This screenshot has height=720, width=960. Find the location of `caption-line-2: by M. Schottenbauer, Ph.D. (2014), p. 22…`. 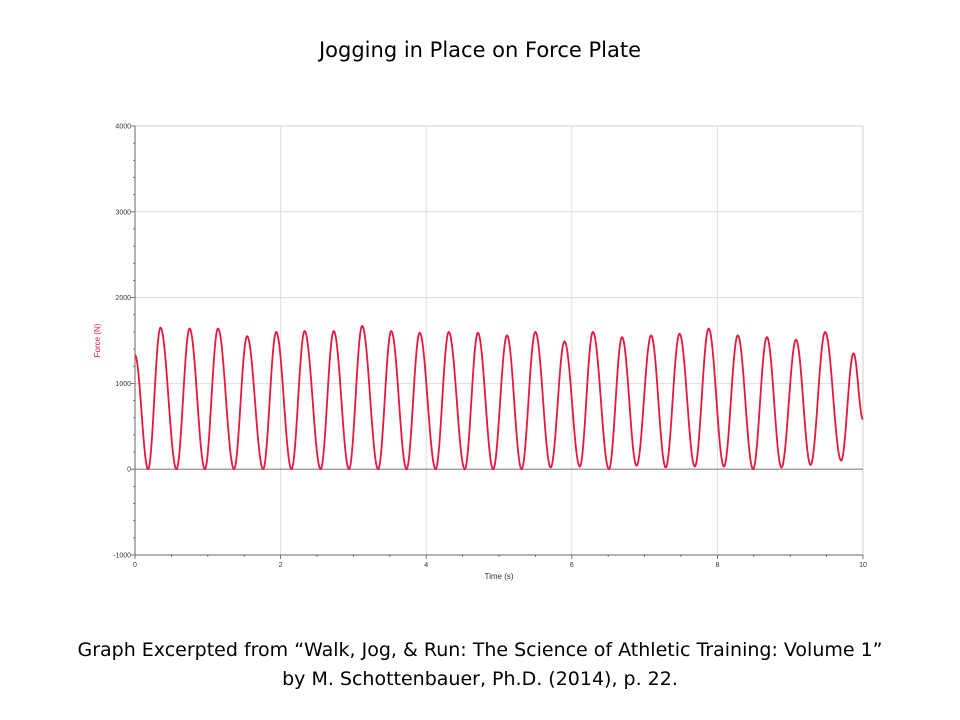

caption-line-2: by M. Schottenbauer, Ph.D. (2014), p. 22… is located at coordinates (480, 679).